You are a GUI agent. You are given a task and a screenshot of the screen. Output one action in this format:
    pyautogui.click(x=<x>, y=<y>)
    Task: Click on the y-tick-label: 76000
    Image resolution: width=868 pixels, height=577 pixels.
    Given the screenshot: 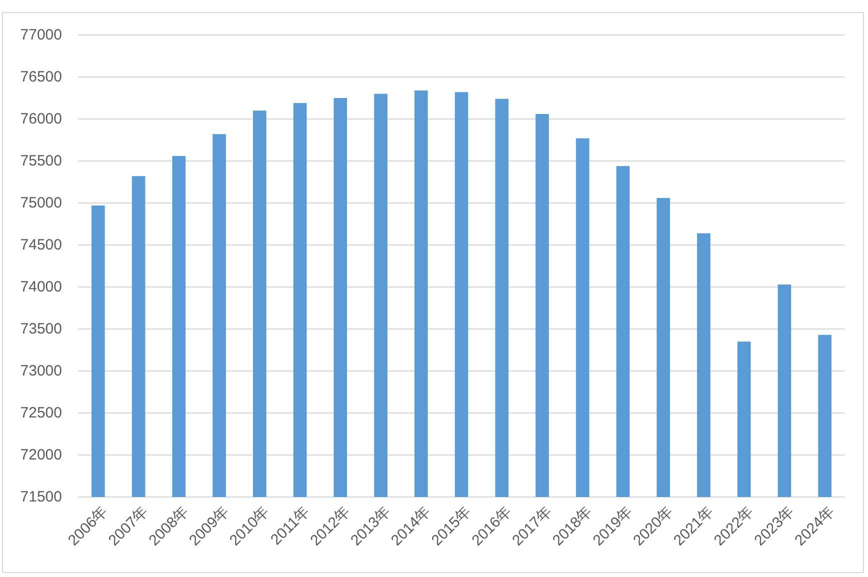 What is the action you would take?
    pyautogui.click(x=41, y=119)
    